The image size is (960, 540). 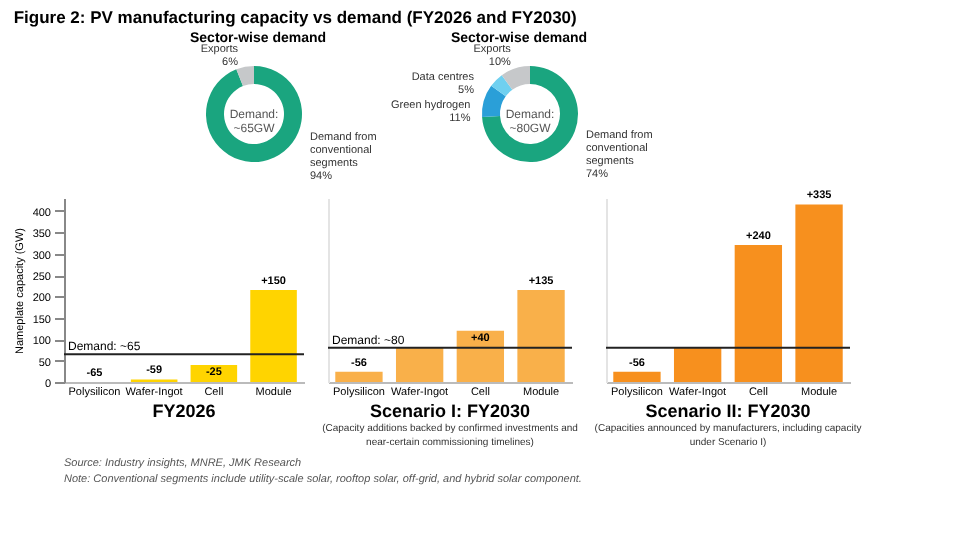 I want to click on text: Scenario II: FY2030, so click(x=728, y=411).